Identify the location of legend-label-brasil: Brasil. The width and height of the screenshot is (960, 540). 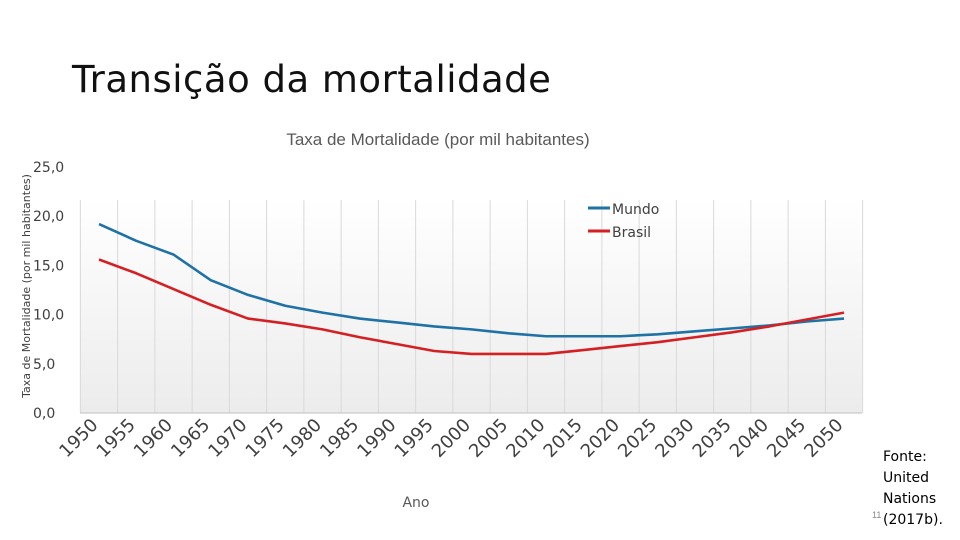
(631, 233).